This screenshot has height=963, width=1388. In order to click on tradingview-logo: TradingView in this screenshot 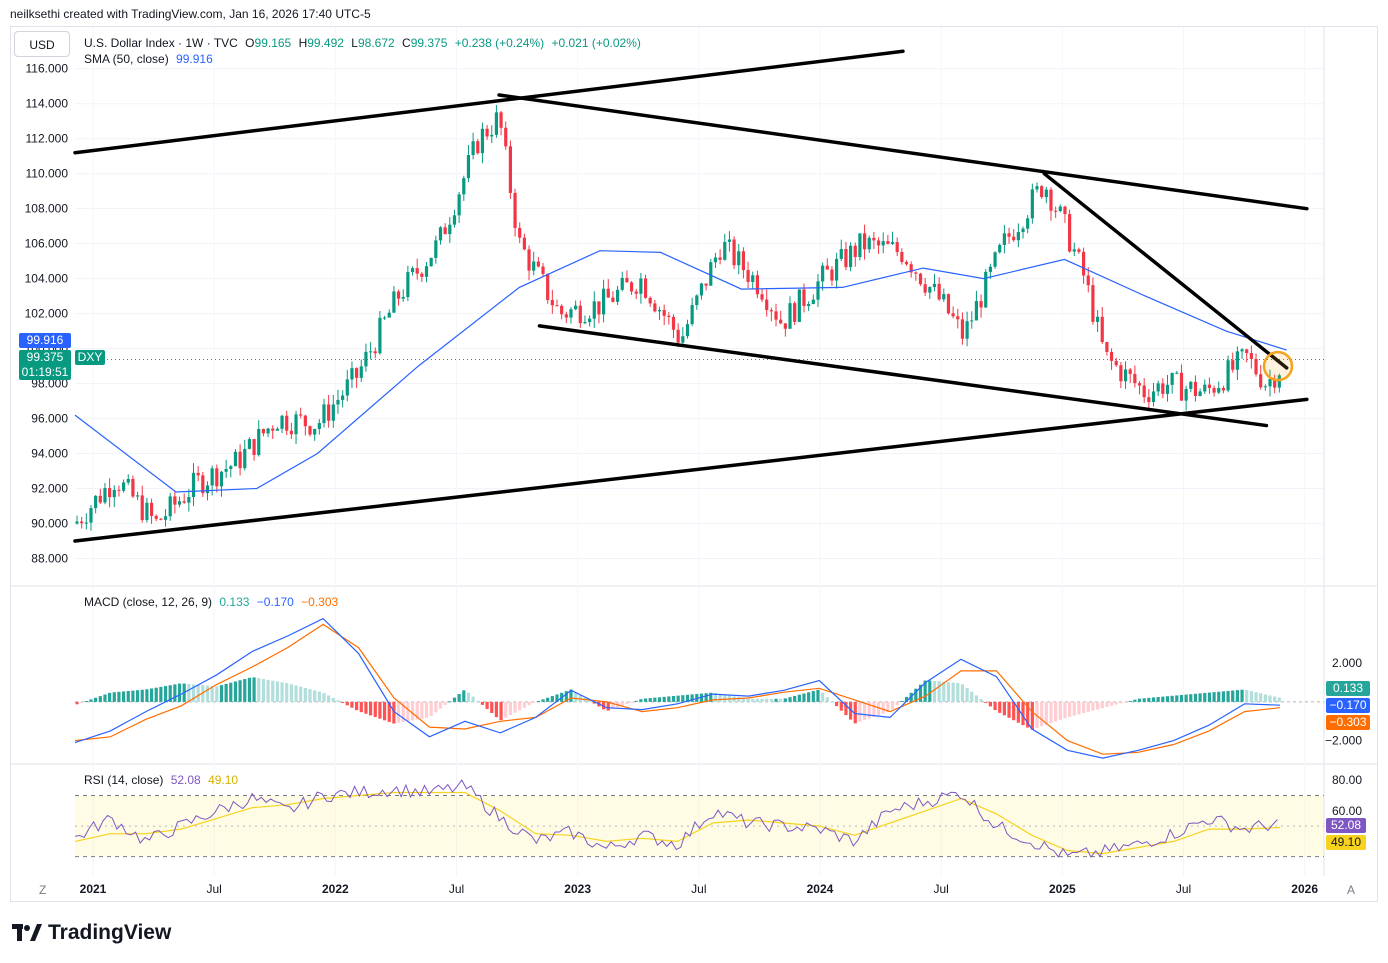, I will do `click(91, 933)`.